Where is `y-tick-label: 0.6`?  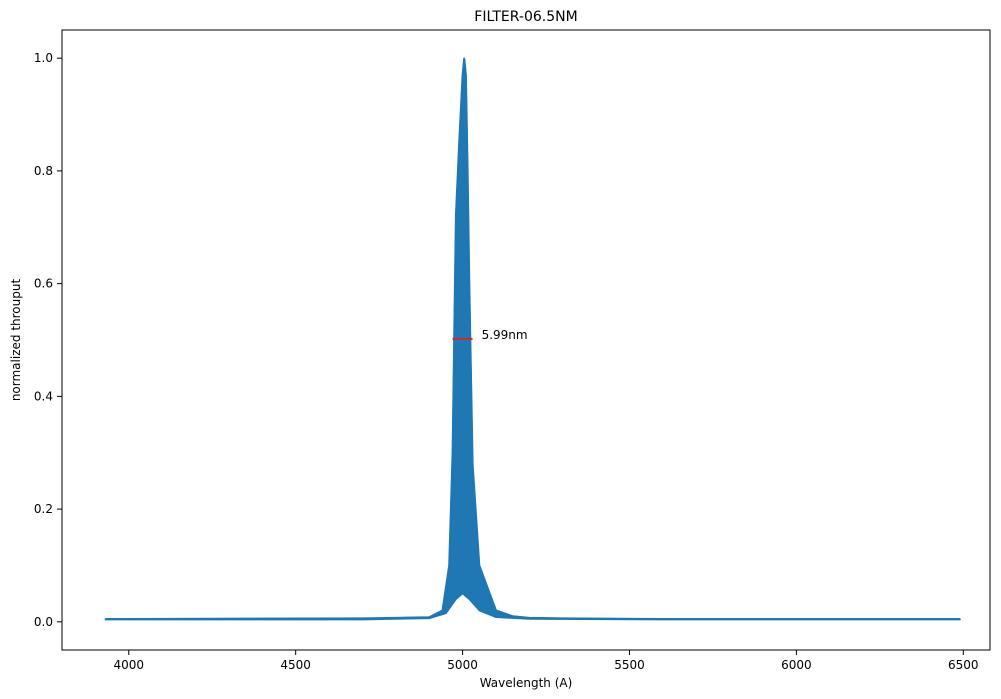 y-tick-label: 0.6 is located at coordinates (43, 284).